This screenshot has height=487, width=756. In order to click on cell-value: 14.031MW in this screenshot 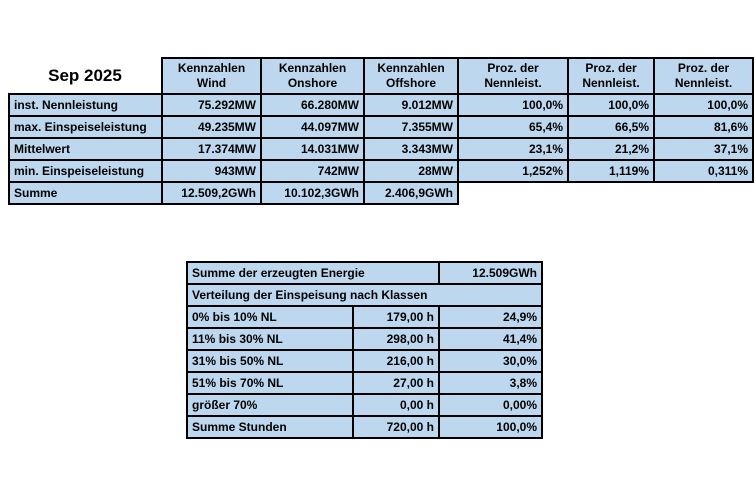, I will do `click(312, 149)`.